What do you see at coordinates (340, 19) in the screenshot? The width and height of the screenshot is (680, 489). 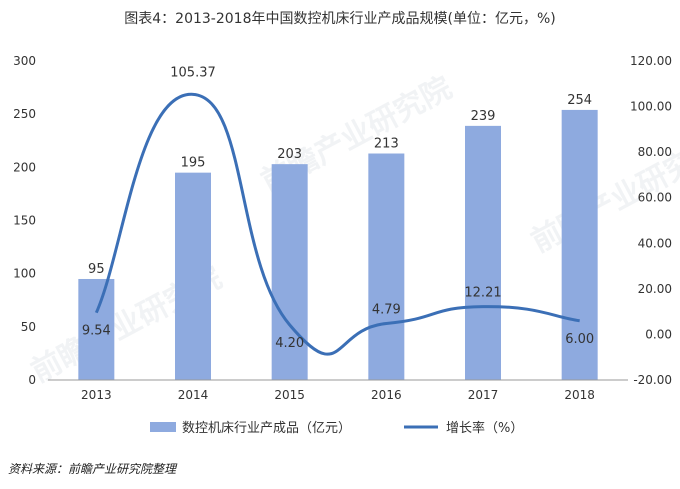 I see `chart-title: 图表4：2013-2018年中国数控机床行业产成品规模(单位：亿元，%)` at bounding box center [340, 19].